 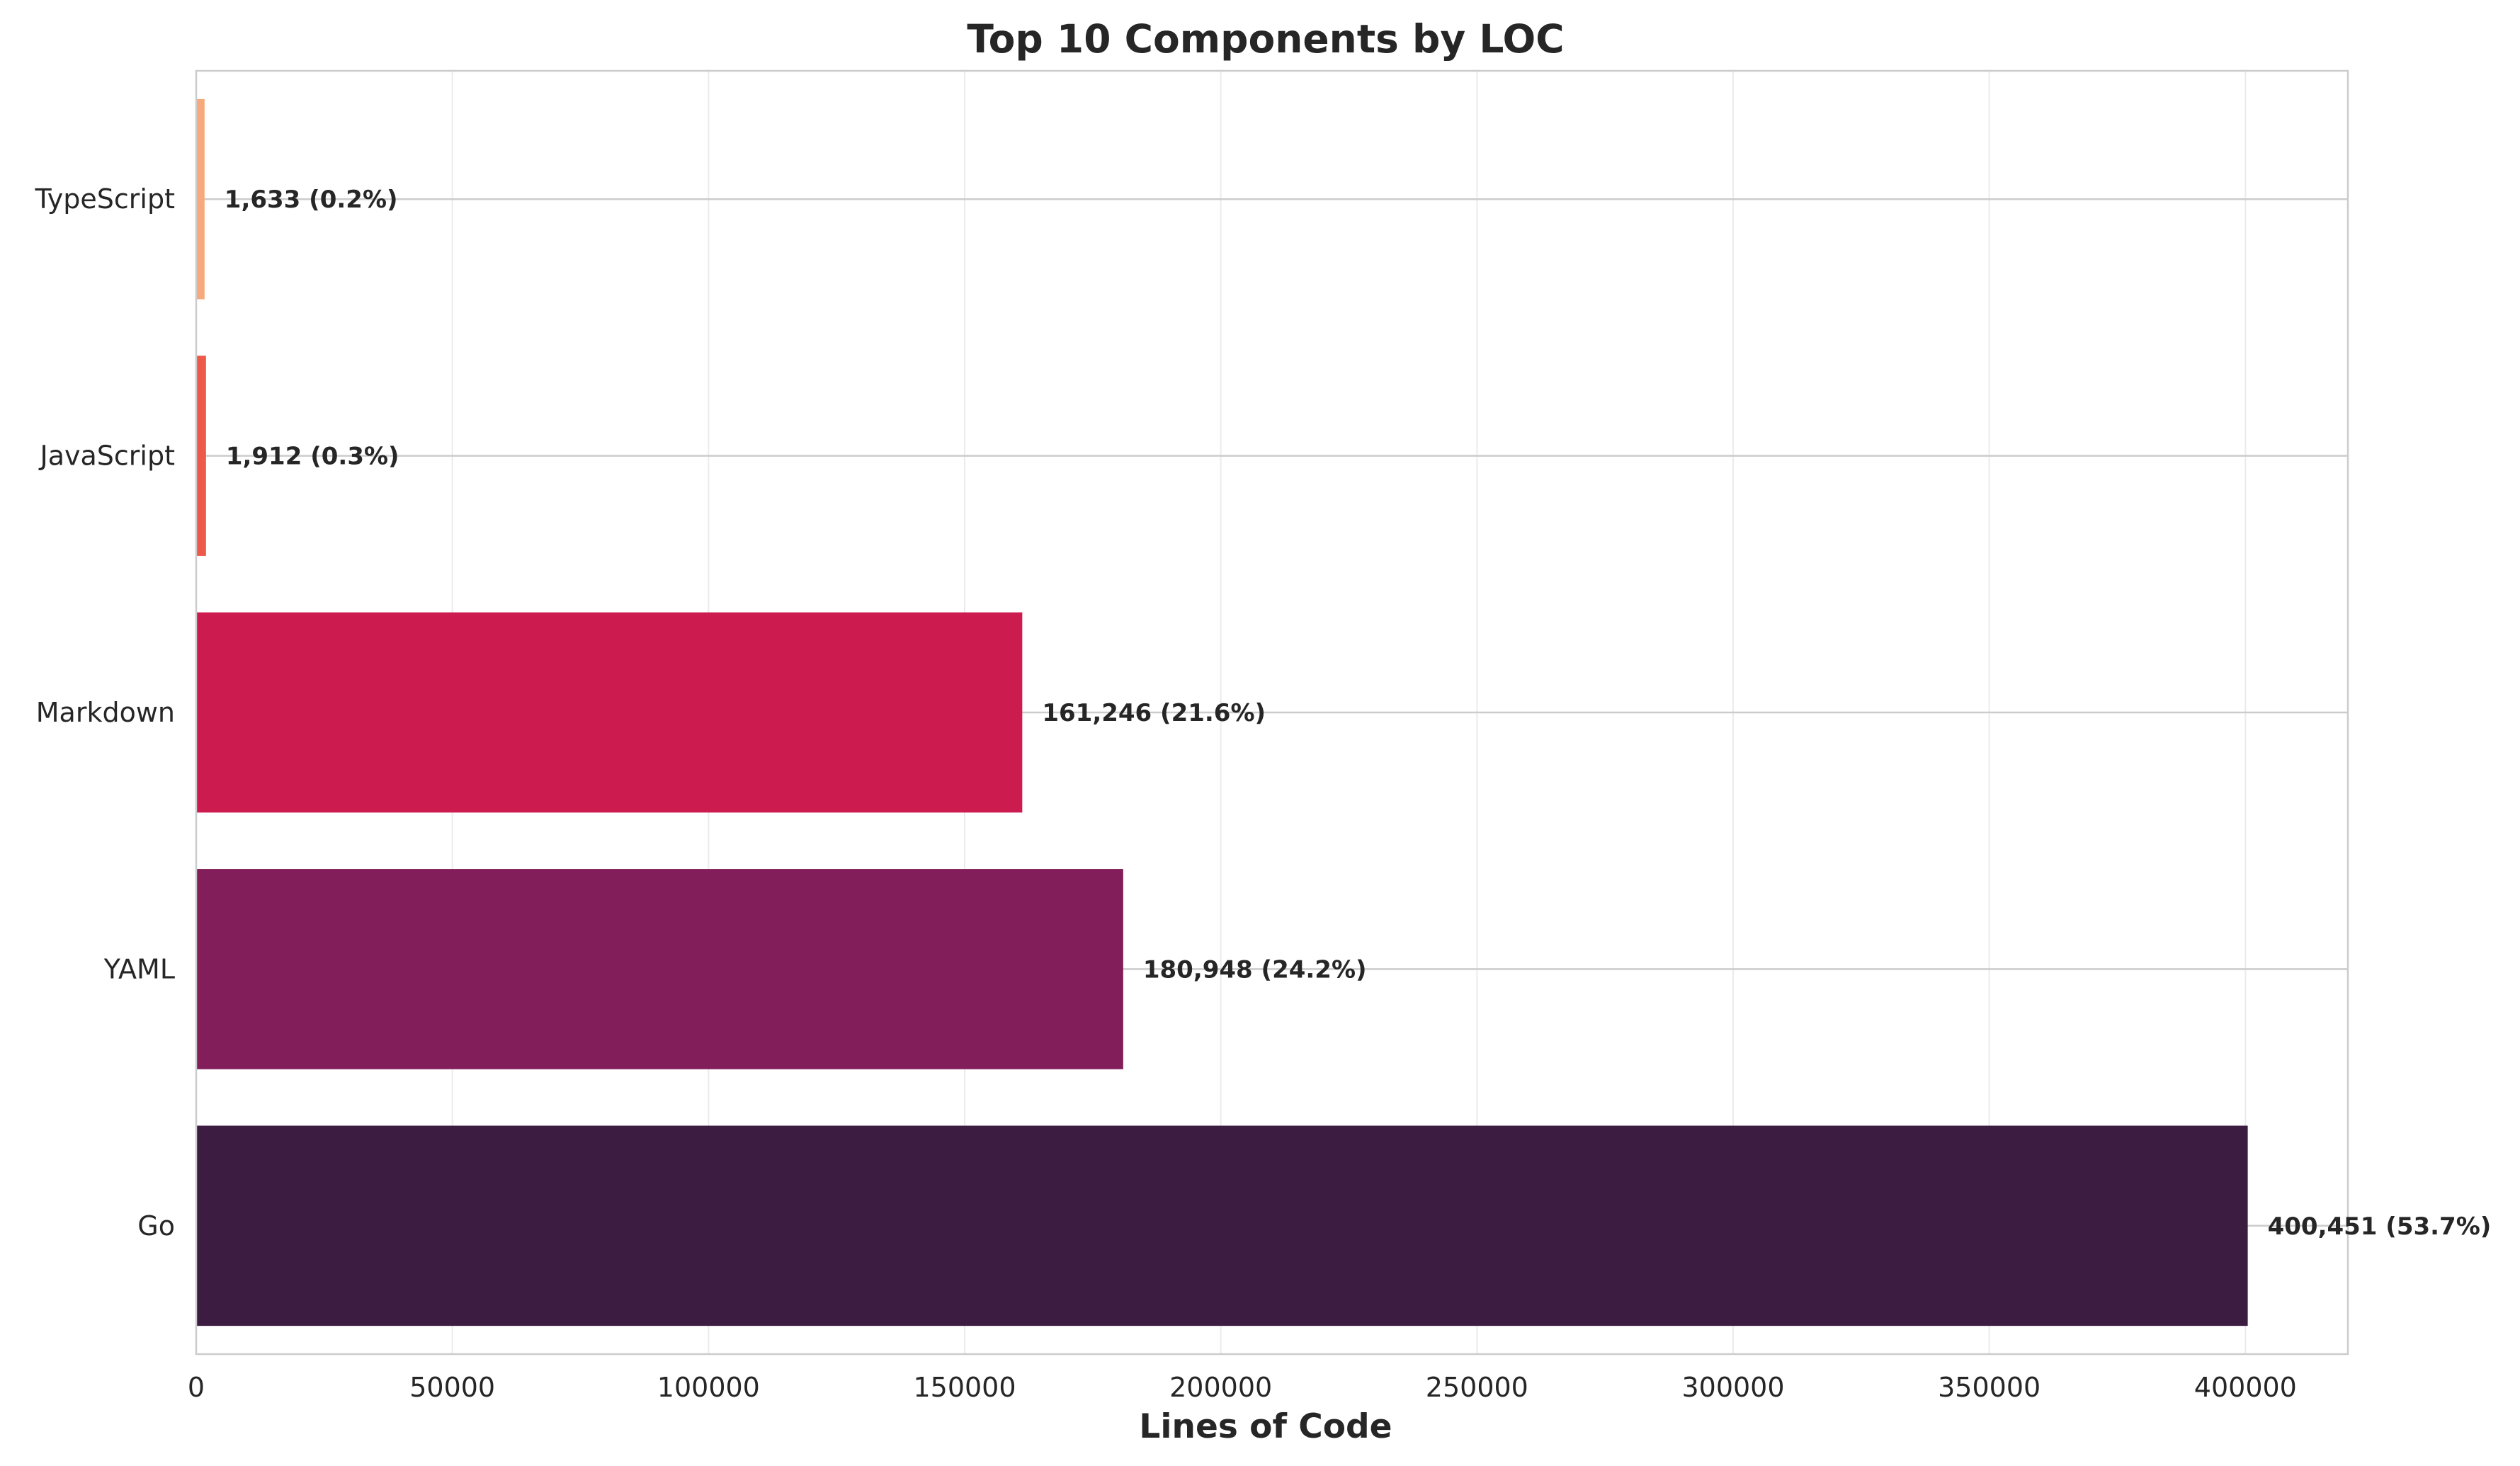 What do you see at coordinates (201, 456) in the screenshot?
I see `bar-javascript` at bounding box center [201, 456].